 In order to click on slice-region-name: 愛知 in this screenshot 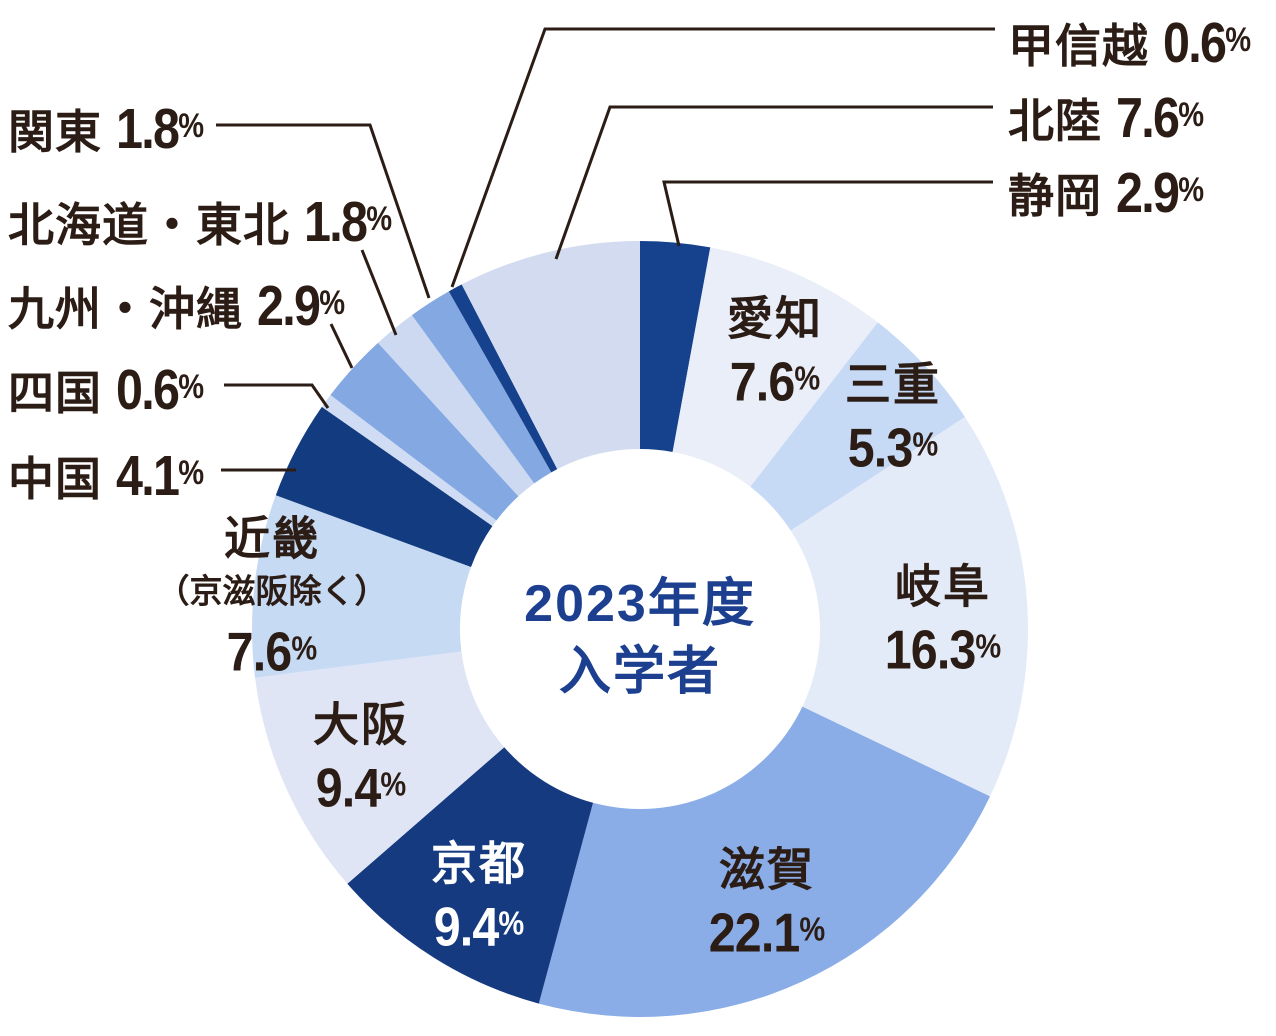, I will do `click(775, 318)`.